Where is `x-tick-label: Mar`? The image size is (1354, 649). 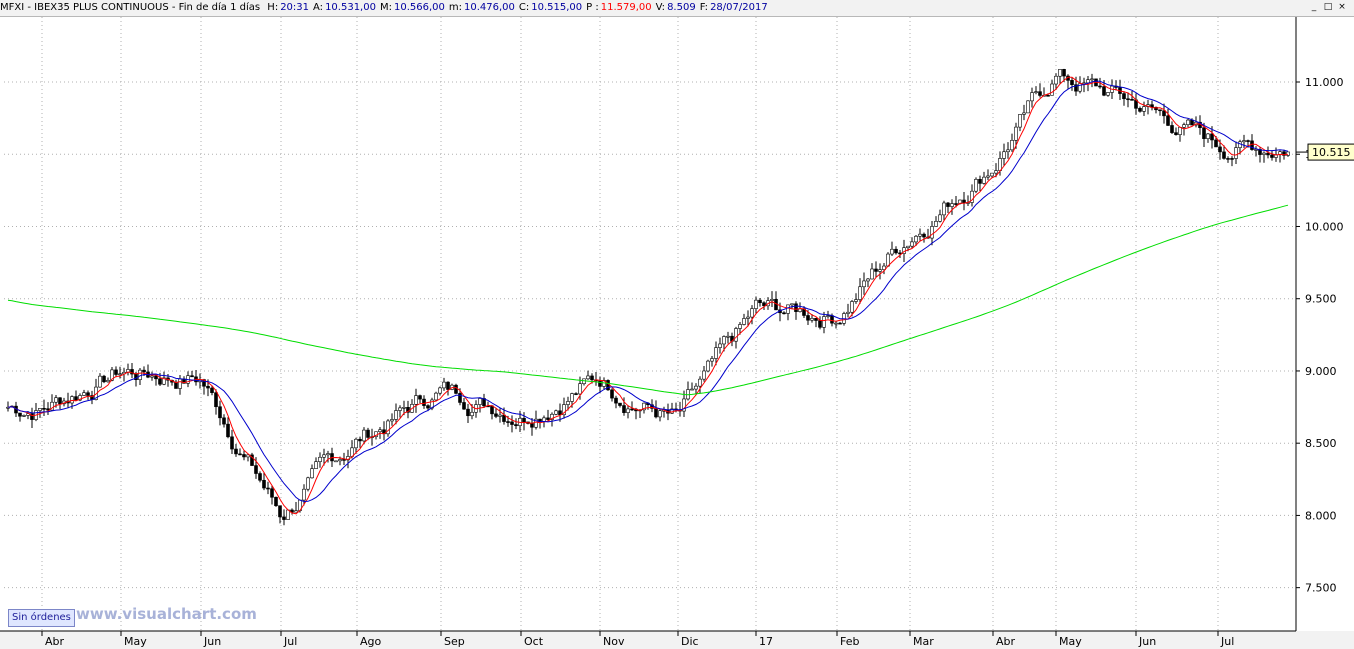
x-tick-label: Mar is located at coordinates (923, 641).